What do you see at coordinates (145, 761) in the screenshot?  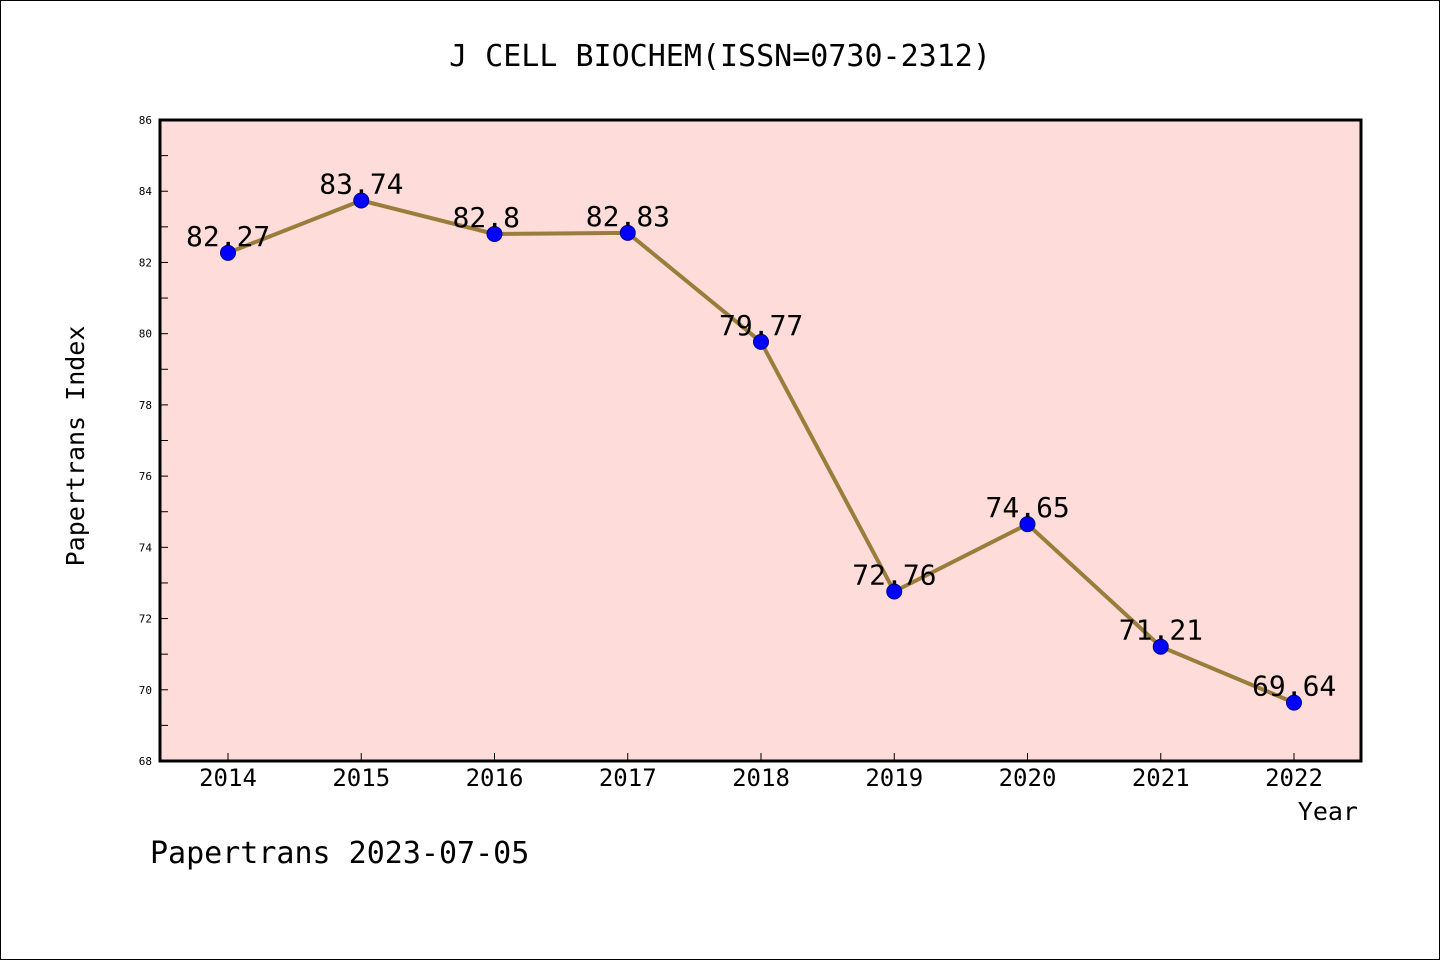 I see `y-tick-label: 68` at bounding box center [145, 761].